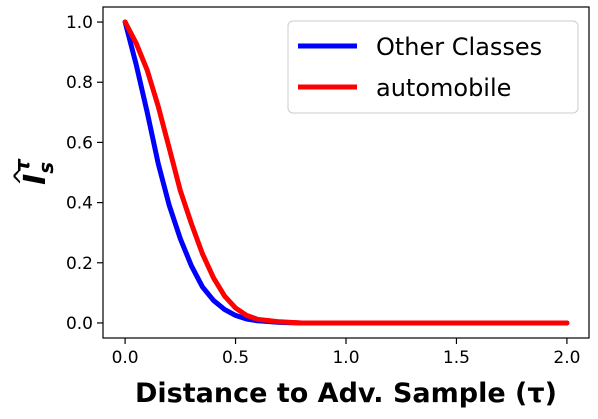 This screenshot has width=598, height=419. Describe the element at coordinates (125, 358) in the screenshot. I see `x-tick-label: 0.0` at that location.